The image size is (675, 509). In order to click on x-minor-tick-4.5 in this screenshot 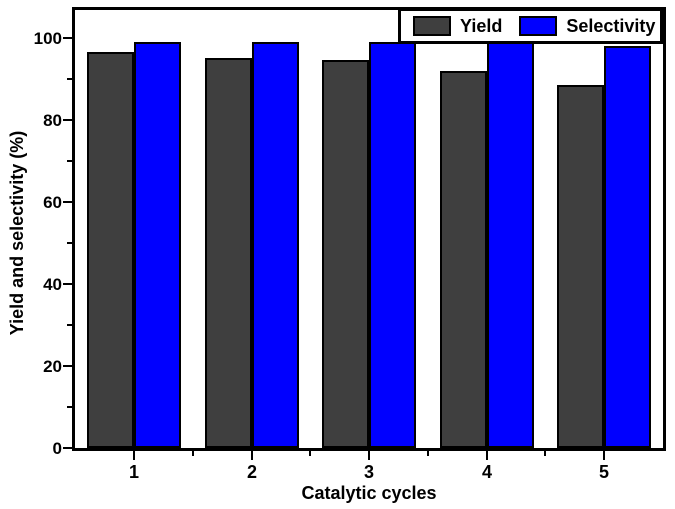, I will do `click(545, 453)`.